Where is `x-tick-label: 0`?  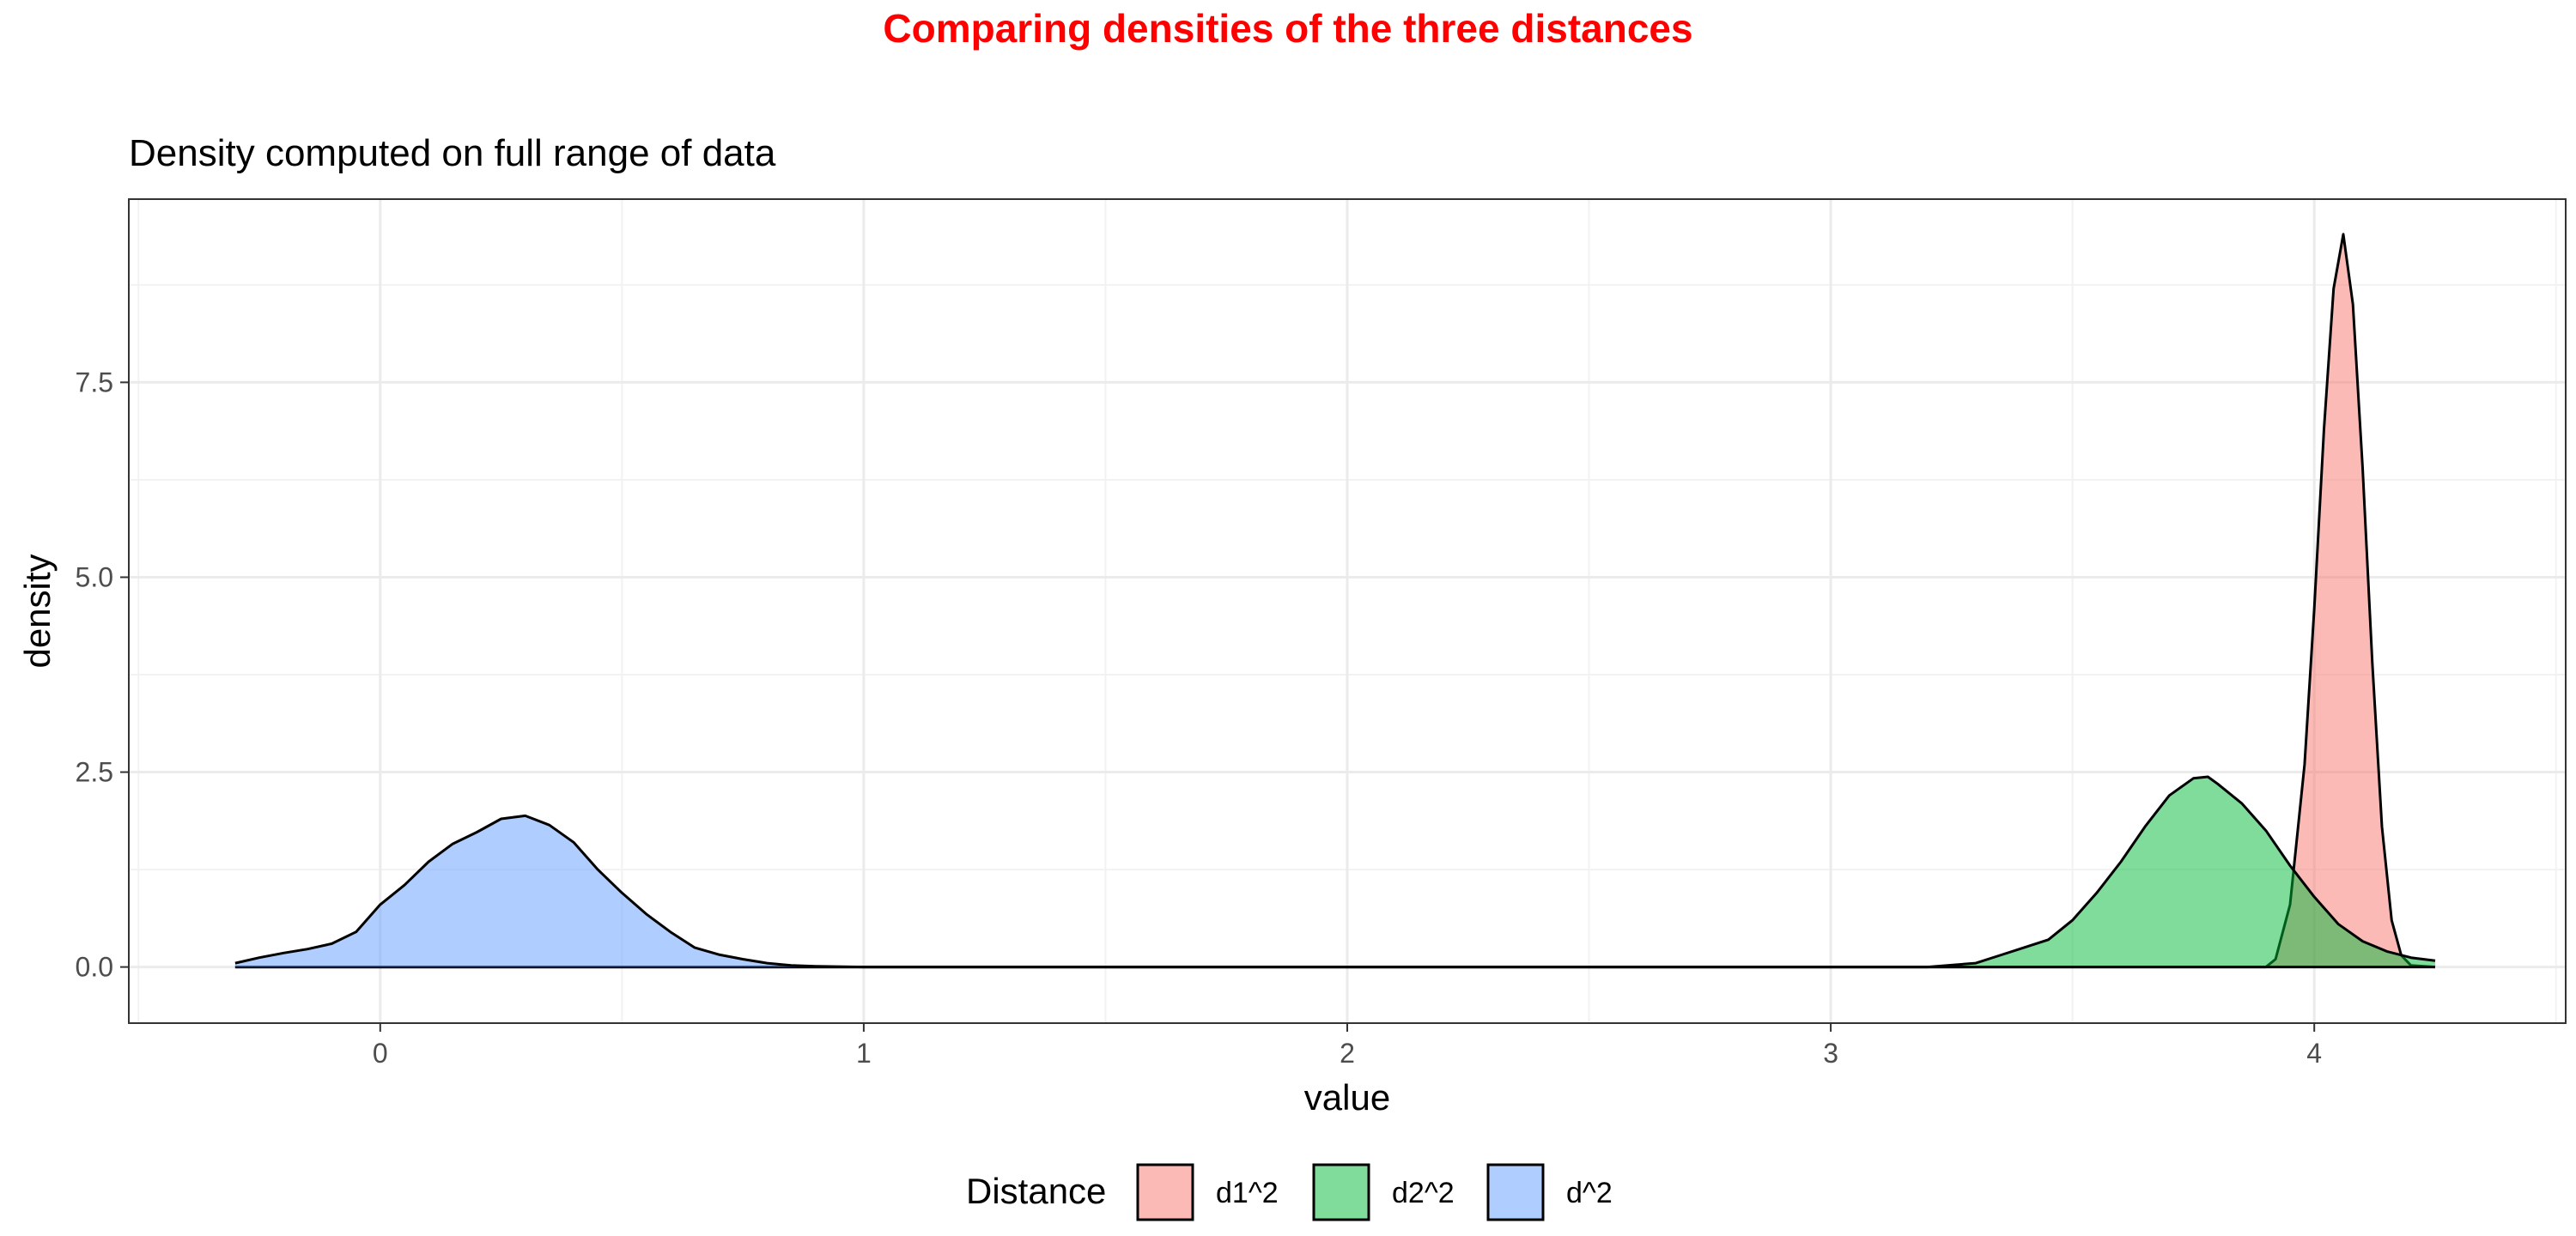
x-tick-label: 0 is located at coordinates (380, 1053).